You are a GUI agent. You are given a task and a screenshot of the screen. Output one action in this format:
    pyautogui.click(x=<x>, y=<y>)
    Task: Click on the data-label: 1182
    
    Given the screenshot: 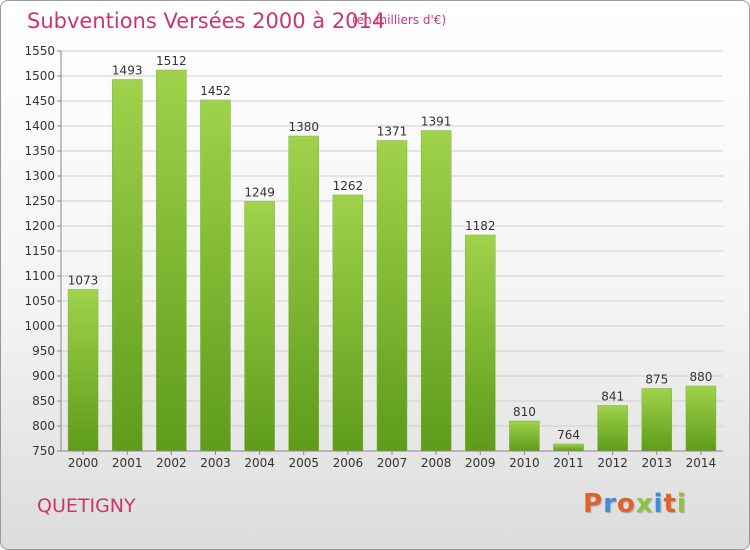 What is the action you would take?
    pyautogui.click(x=480, y=226)
    